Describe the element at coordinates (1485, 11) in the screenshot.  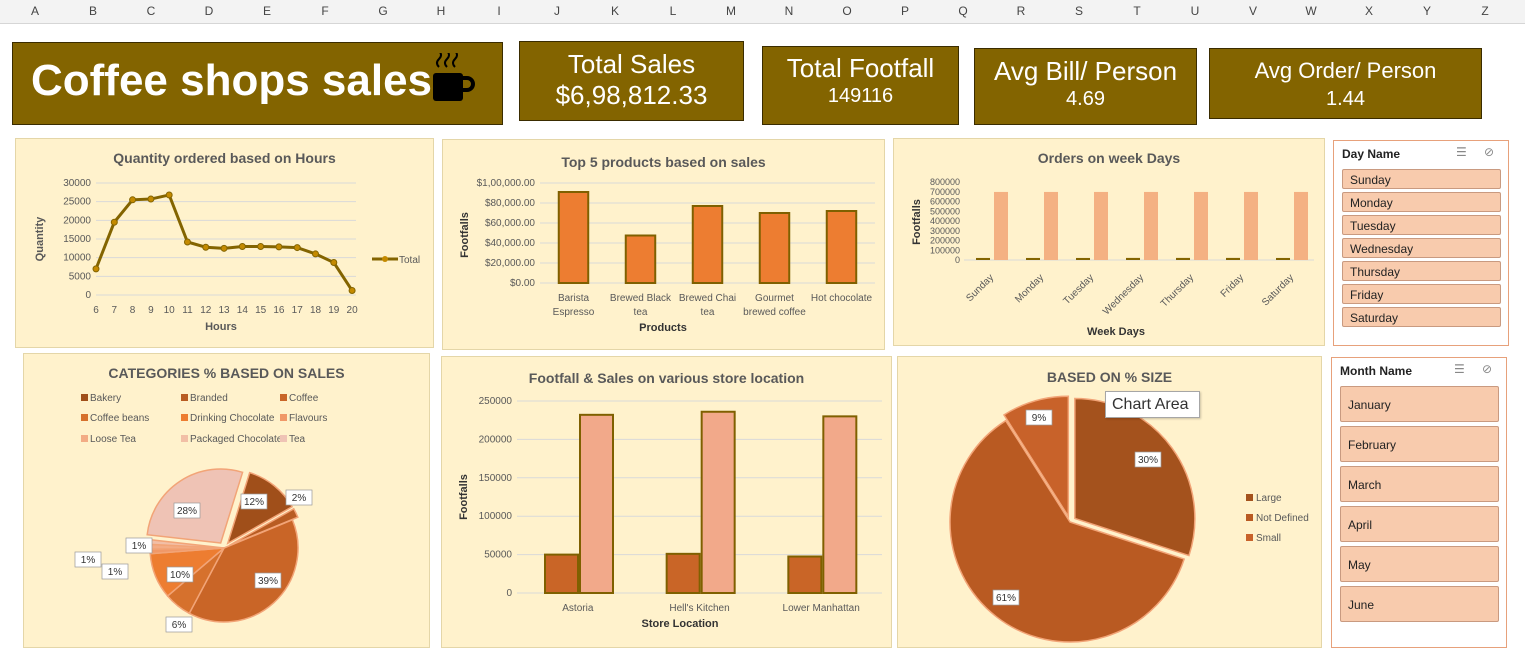
I see `column-letter: Z` at that location.